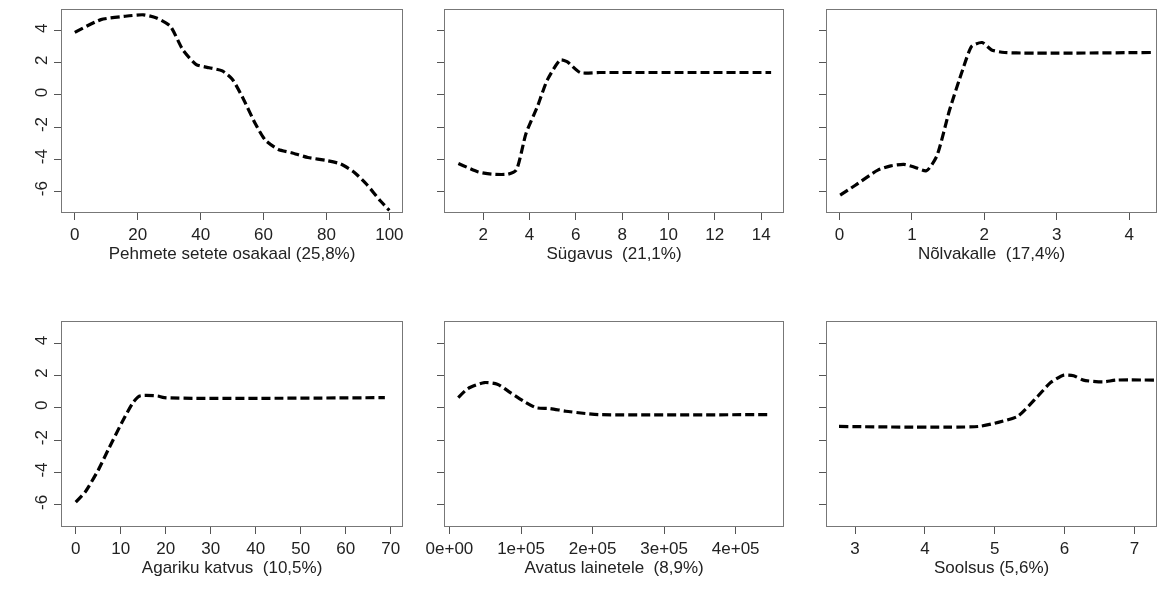  Describe the element at coordinates (715, 235) in the screenshot. I see `x-tick-label: 12` at that location.